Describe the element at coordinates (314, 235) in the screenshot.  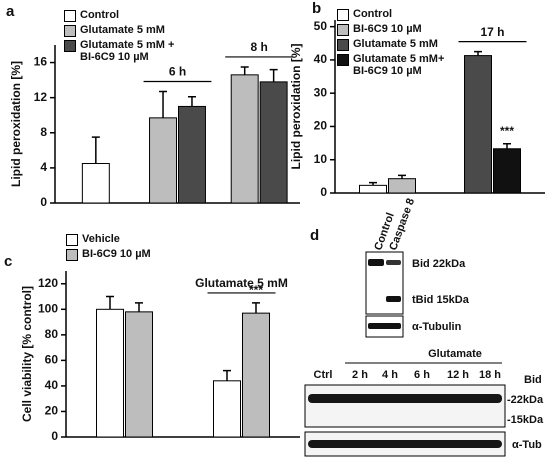
I see `panel-label: d` at that location.